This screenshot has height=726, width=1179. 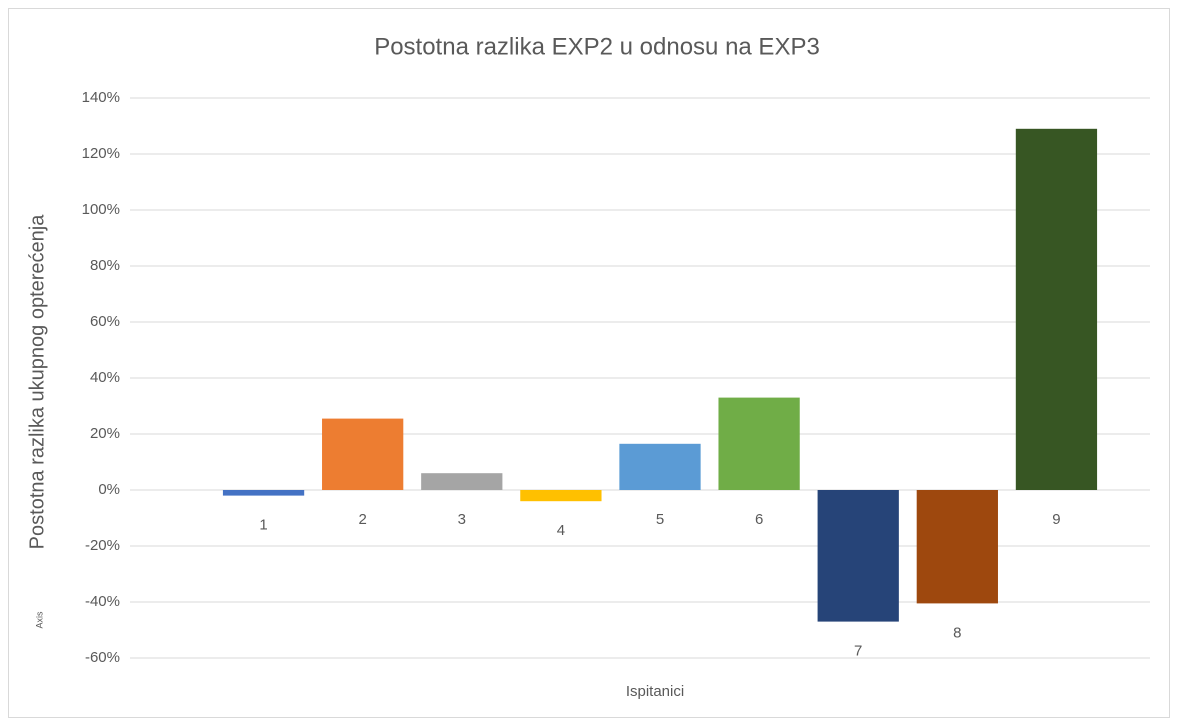 What do you see at coordinates (102, 601) in the screenshot?
I see `y-tick-label: -40%` at bounding box center [102, 601].